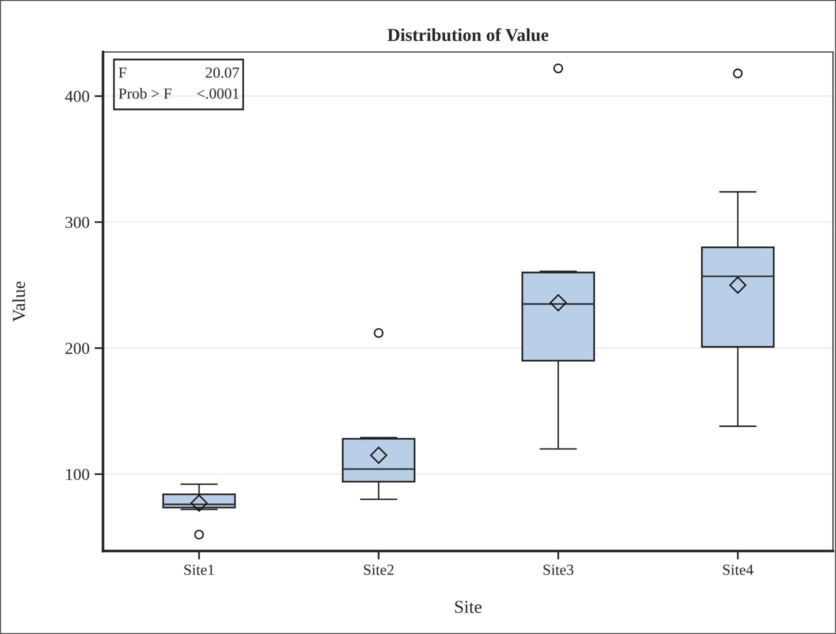 The height and width of the screenshot is (634, 836). Describe the element at coordinates (78, 474) in the screenshot. I see `y-tick-label: 100` at that location.